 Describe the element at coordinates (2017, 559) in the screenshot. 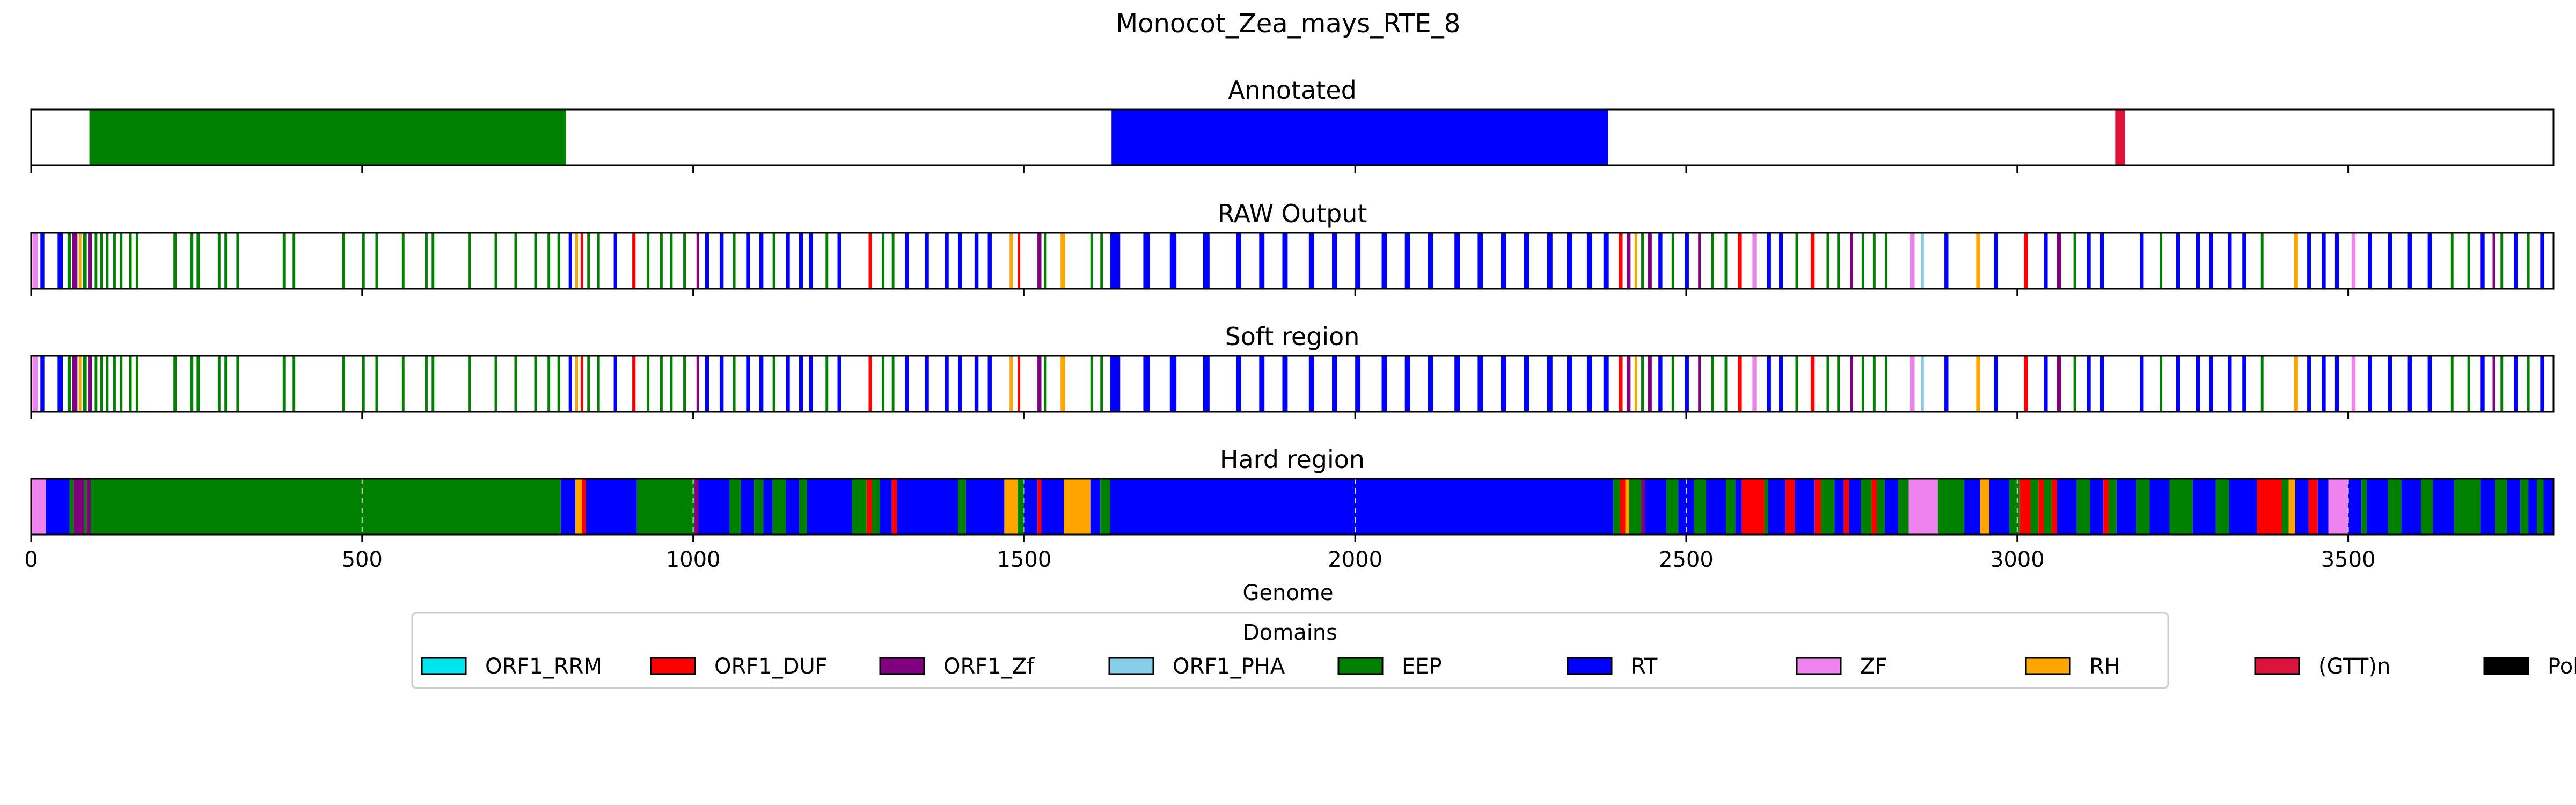

I see `x-tick-label: 3000` at that location.